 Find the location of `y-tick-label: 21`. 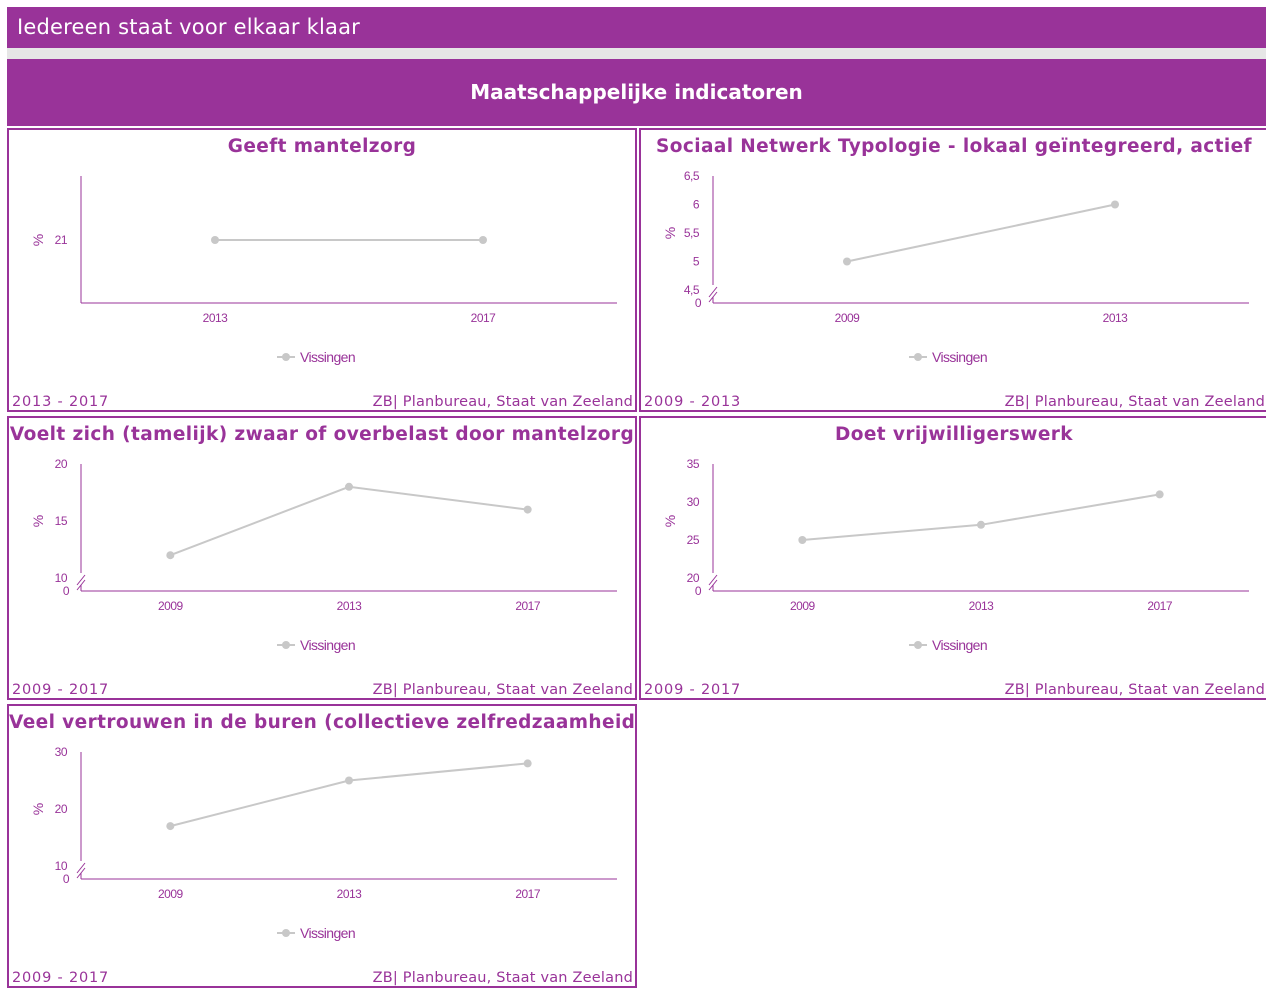

y-tick-label: 21 is located at coordinates (61, 240).